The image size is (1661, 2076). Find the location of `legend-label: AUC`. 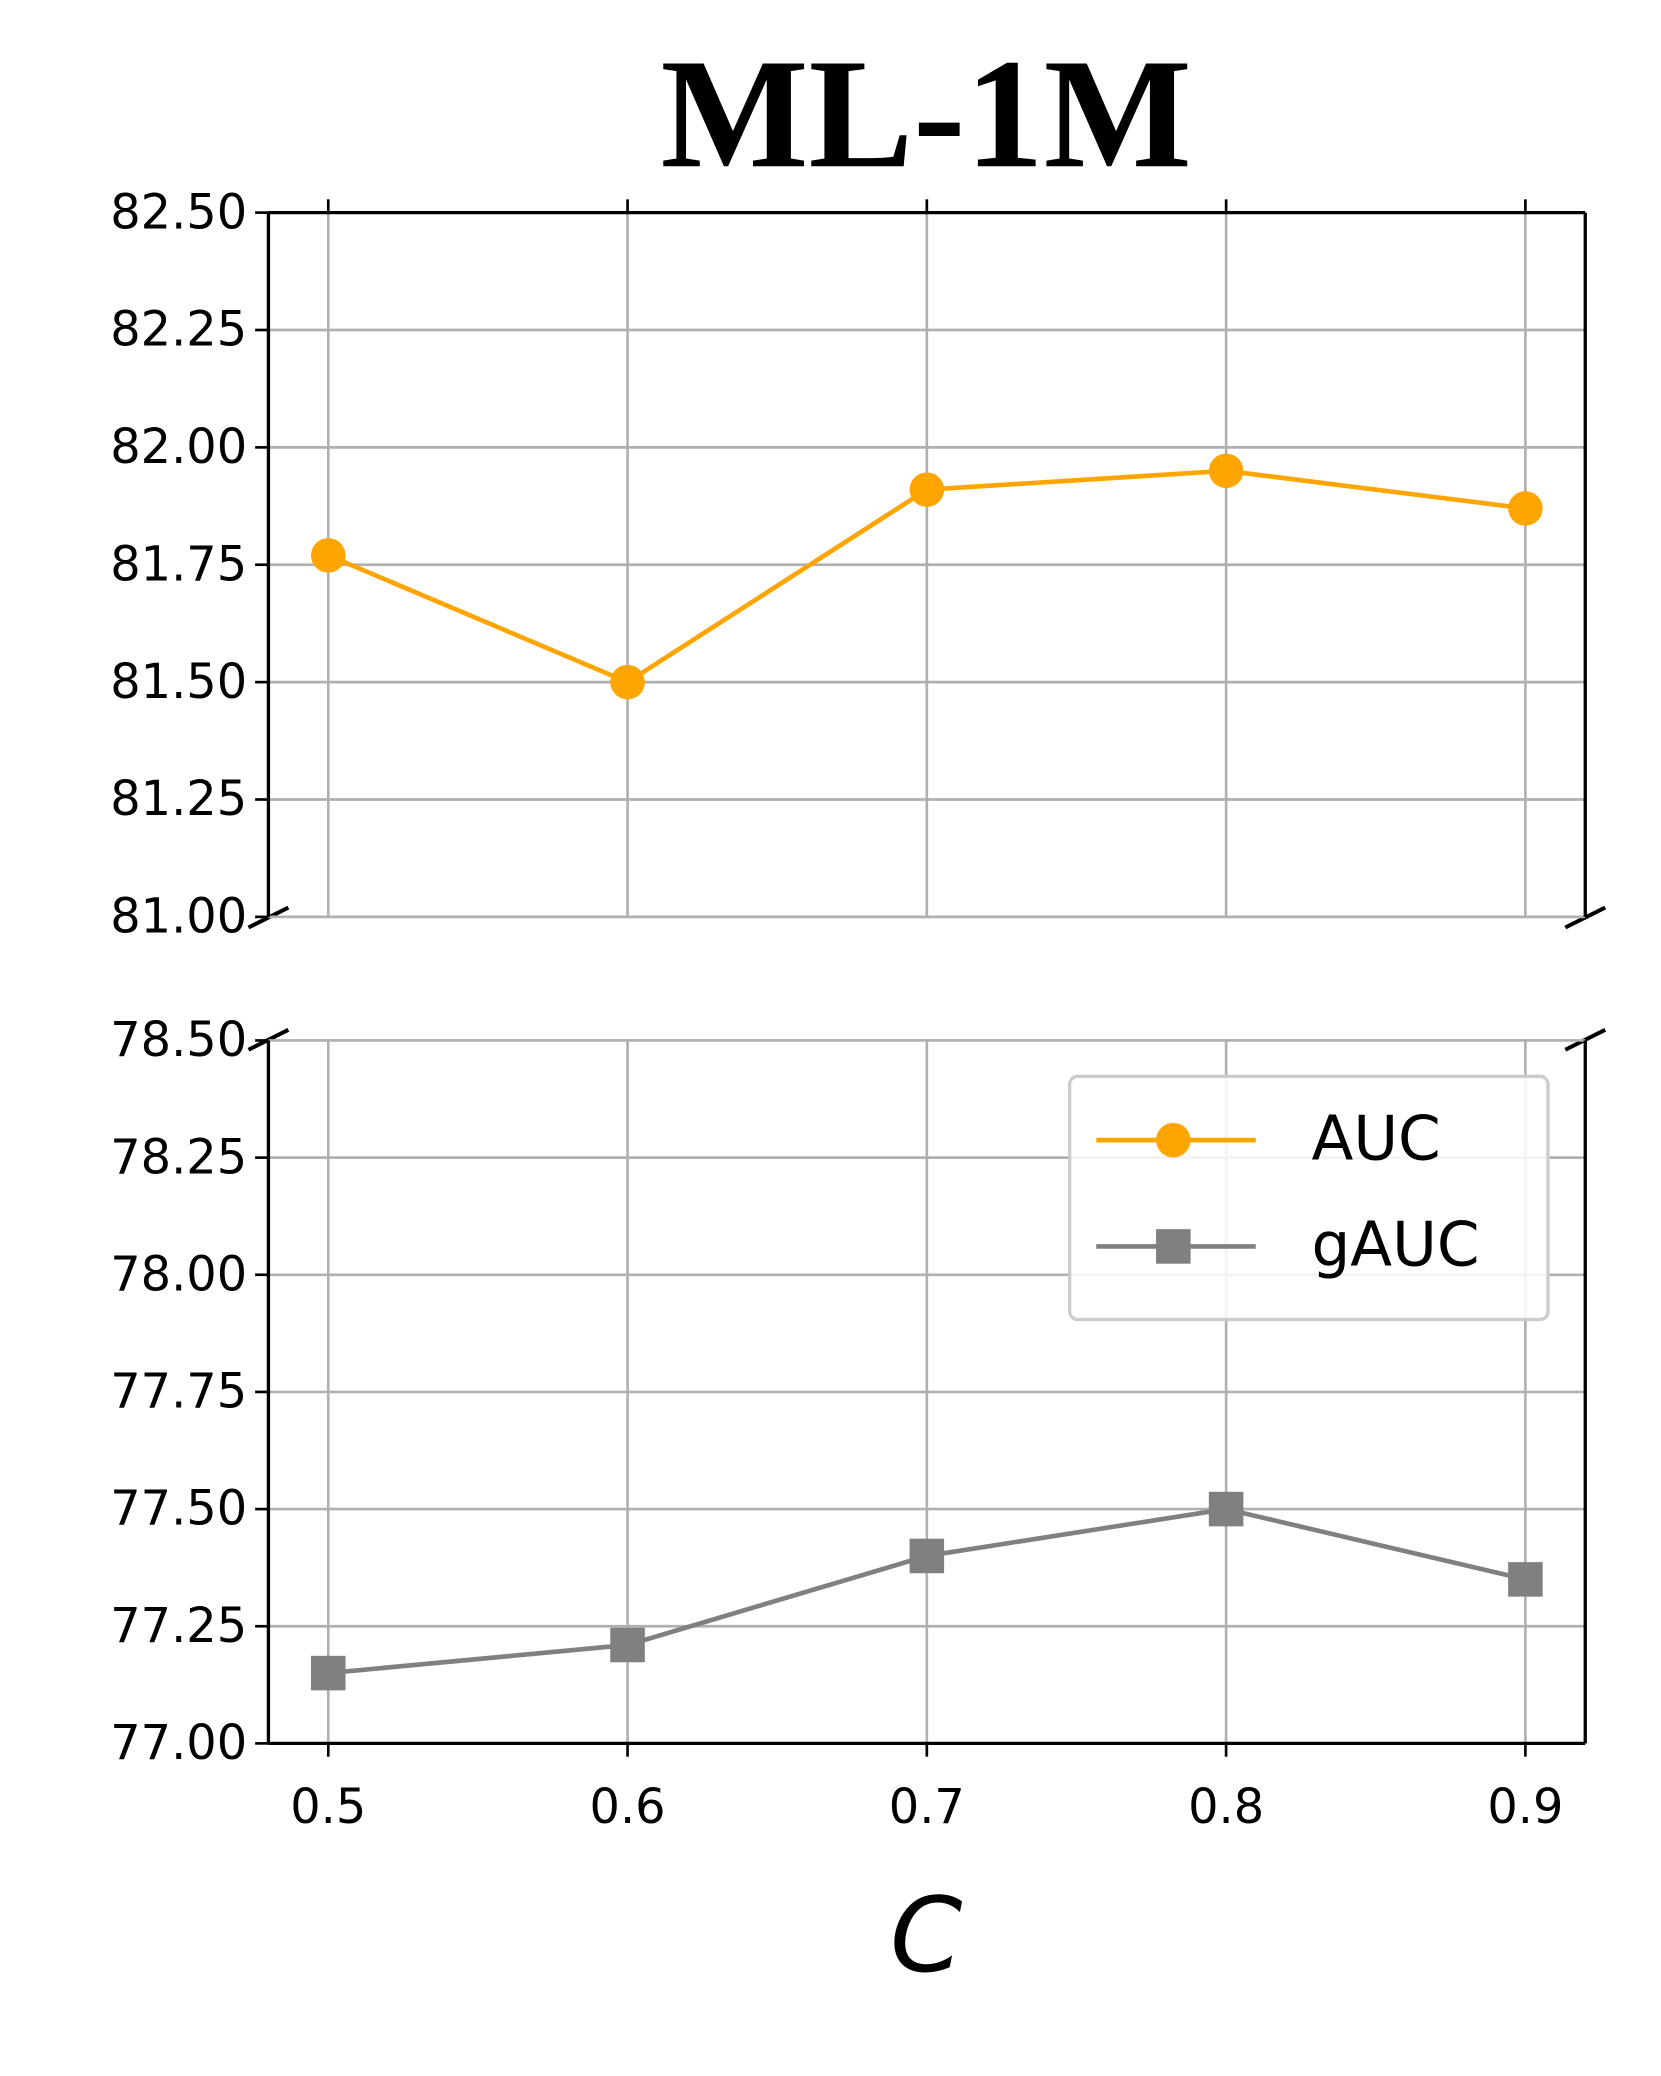

legend-label: AUC is located at coordinates (1376, 1138).